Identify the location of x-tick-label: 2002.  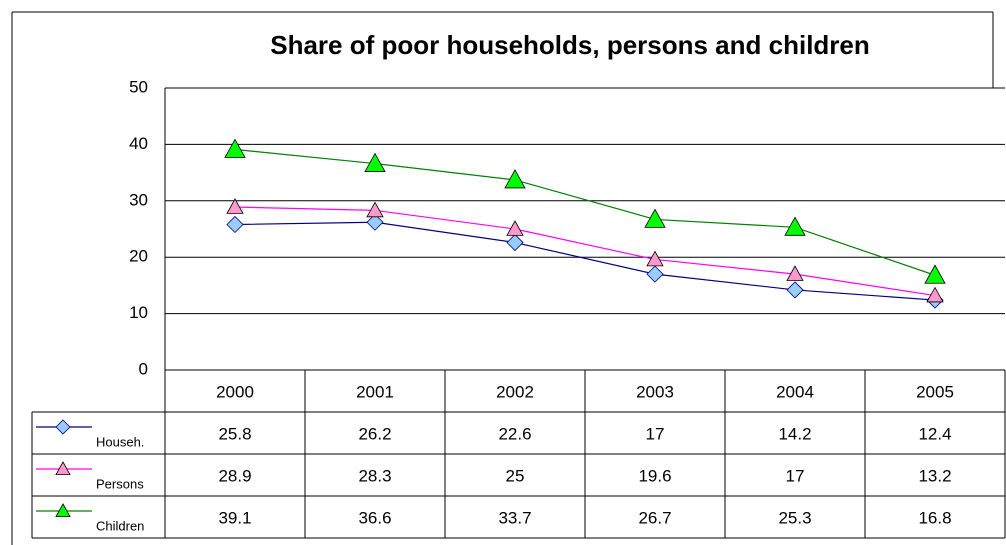
(515, 391).